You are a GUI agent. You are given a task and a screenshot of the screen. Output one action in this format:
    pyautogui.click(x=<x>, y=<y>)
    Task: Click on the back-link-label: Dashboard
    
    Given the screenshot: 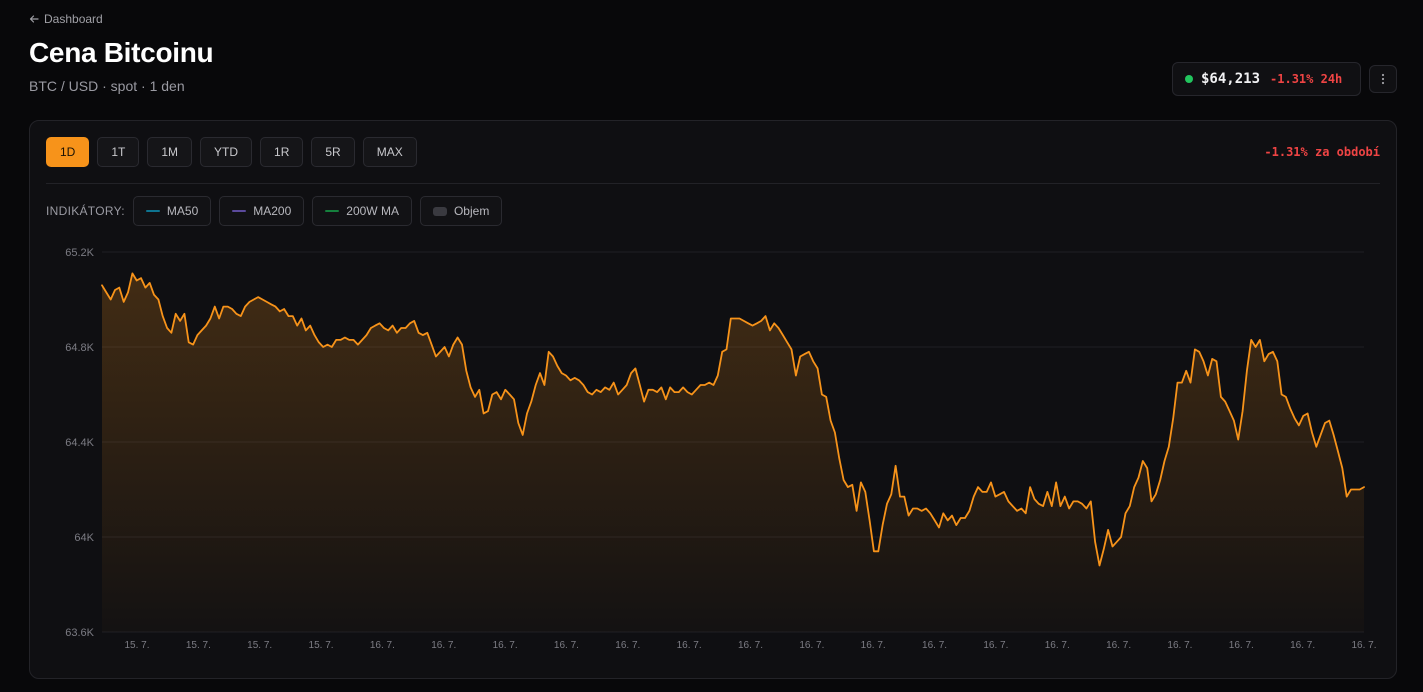 What is the action you would take?
    pyautogui.click(x=73, y=19)
    